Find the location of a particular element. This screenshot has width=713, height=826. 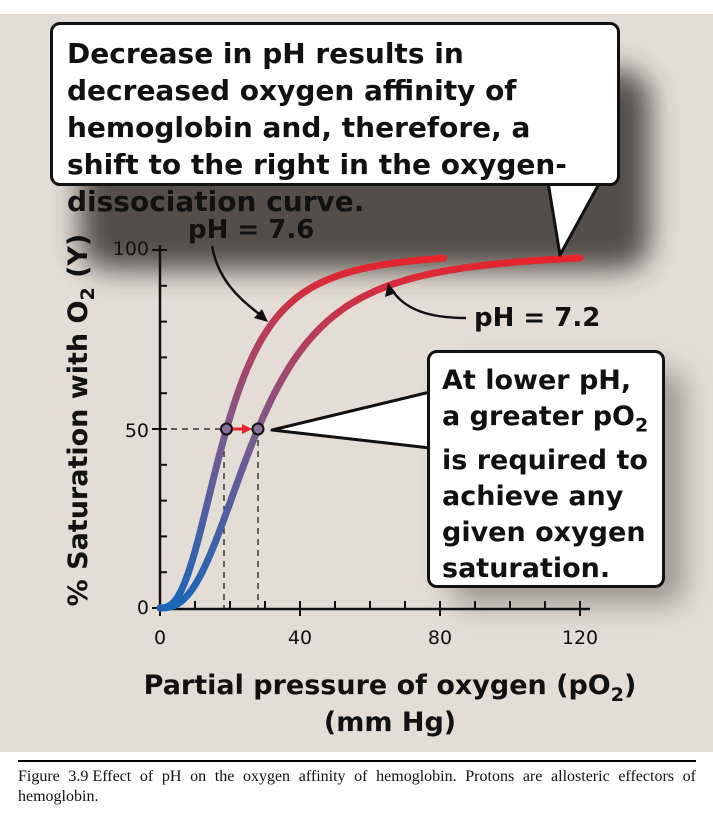

x-tick-label-40: 40 is located at coordinates (300, 638).